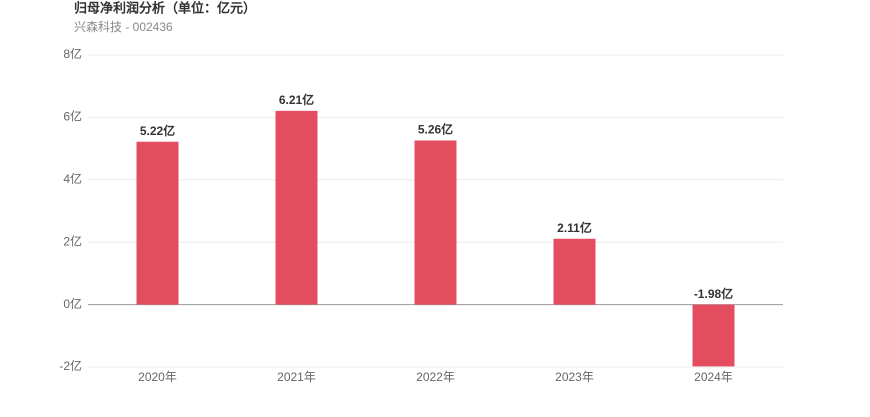  Describe the element at coordinates (72, 240) in the screenshot. I see `y-tick-label: 2亿` at that location.